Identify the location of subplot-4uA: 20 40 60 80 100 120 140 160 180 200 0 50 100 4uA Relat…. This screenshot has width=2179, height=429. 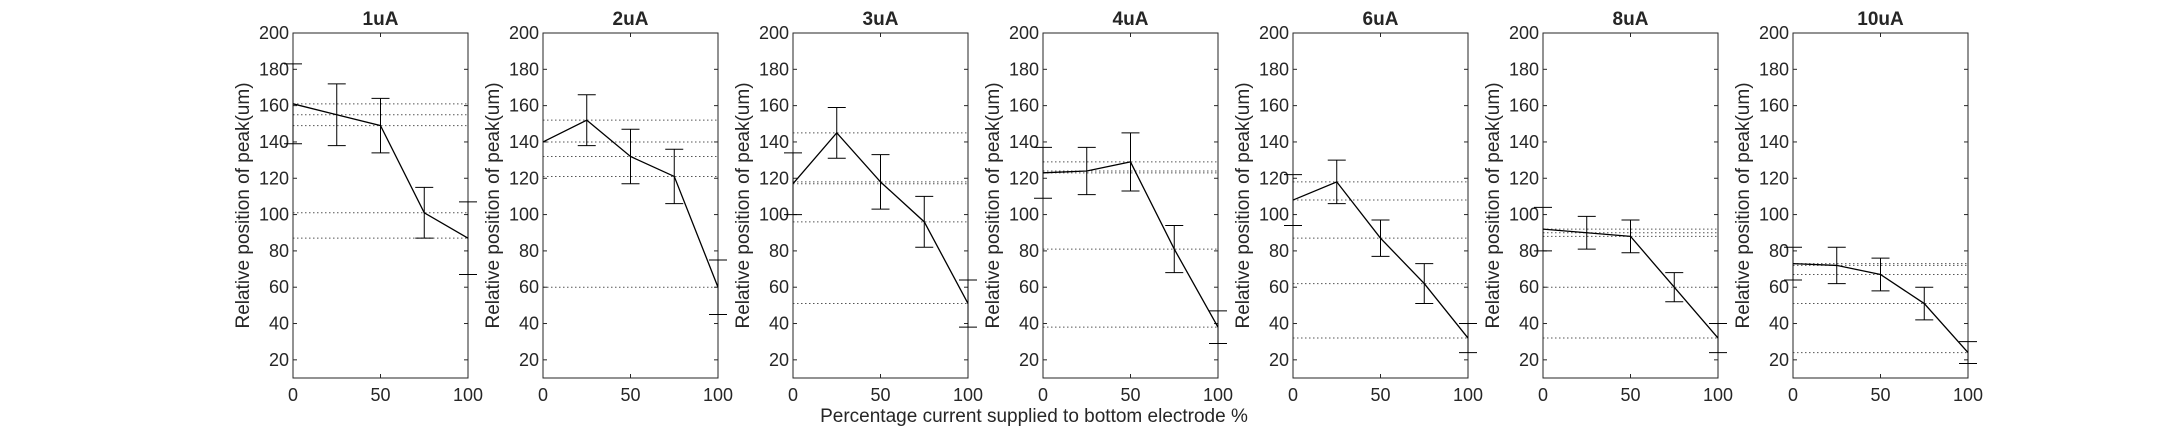
(1108, 207).